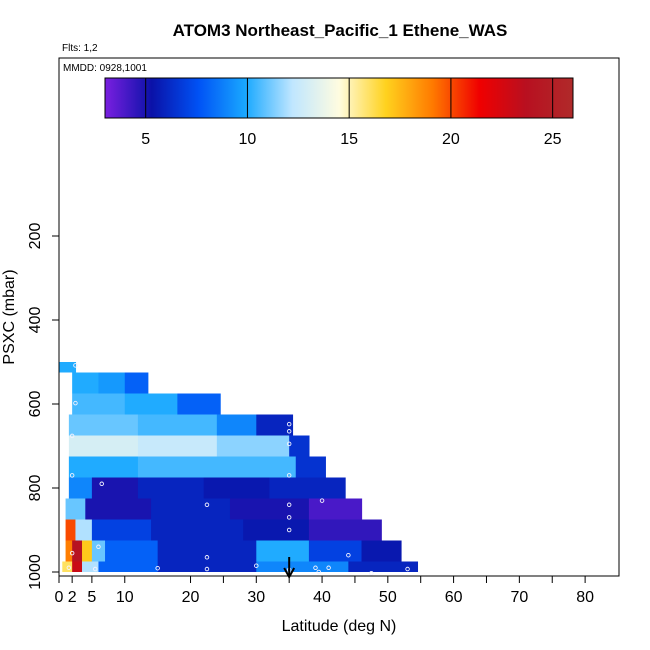 The height and width of the screenshot is (650, 650). I want to click on x-tick-label: 50, so click(388, 597).